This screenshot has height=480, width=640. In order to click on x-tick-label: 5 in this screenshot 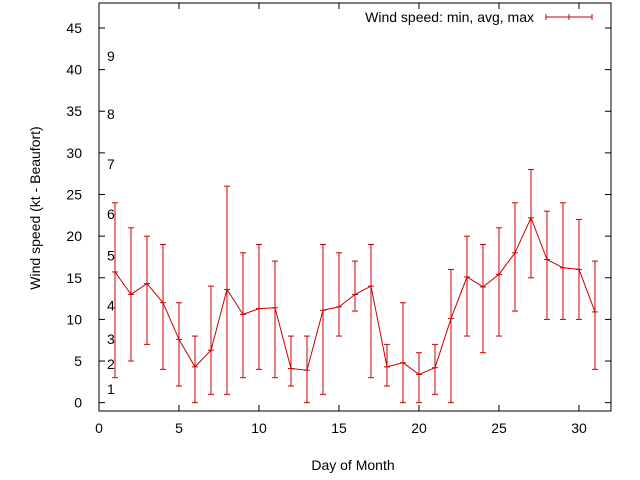, I will do `click(179, 428)`.